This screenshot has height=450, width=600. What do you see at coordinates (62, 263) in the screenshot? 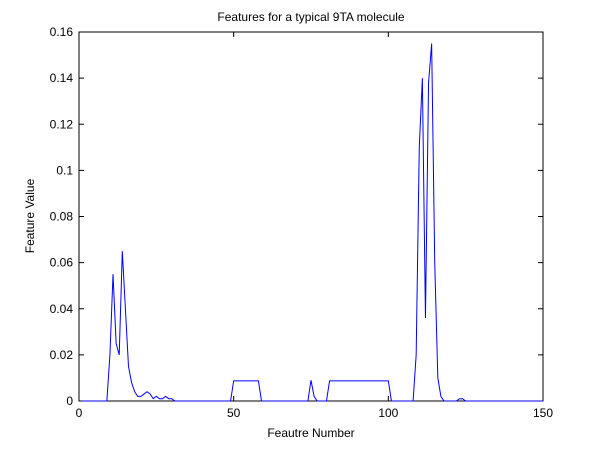
I see `y-tick-label: 0.06` at bounding box center [62, 263].